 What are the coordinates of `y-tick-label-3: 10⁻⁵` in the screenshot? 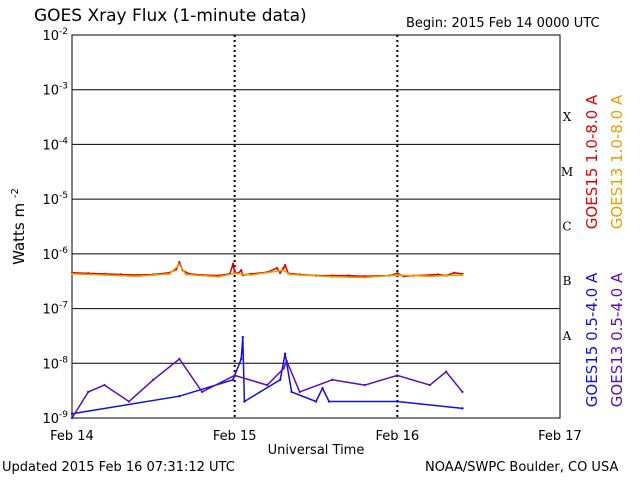 It's located at (55, 199).